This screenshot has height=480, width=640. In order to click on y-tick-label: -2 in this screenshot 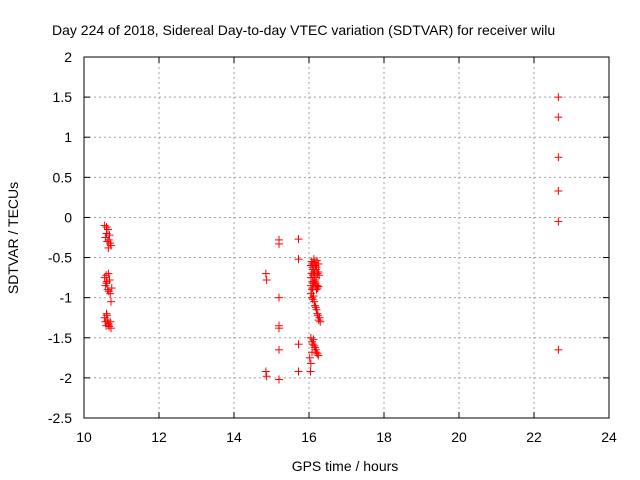, I will do `click(66, 378)`.